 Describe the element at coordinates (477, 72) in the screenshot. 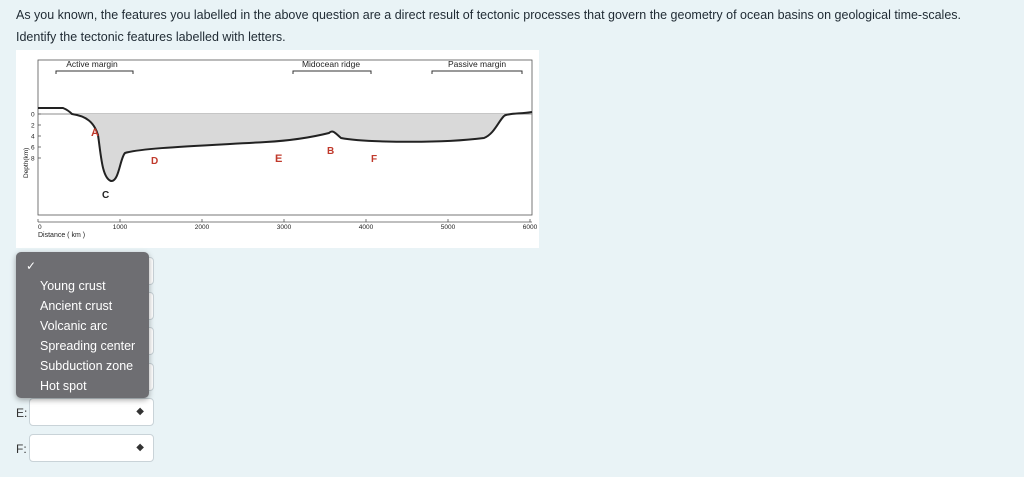

I see `passive-margin-bracket` at that location.